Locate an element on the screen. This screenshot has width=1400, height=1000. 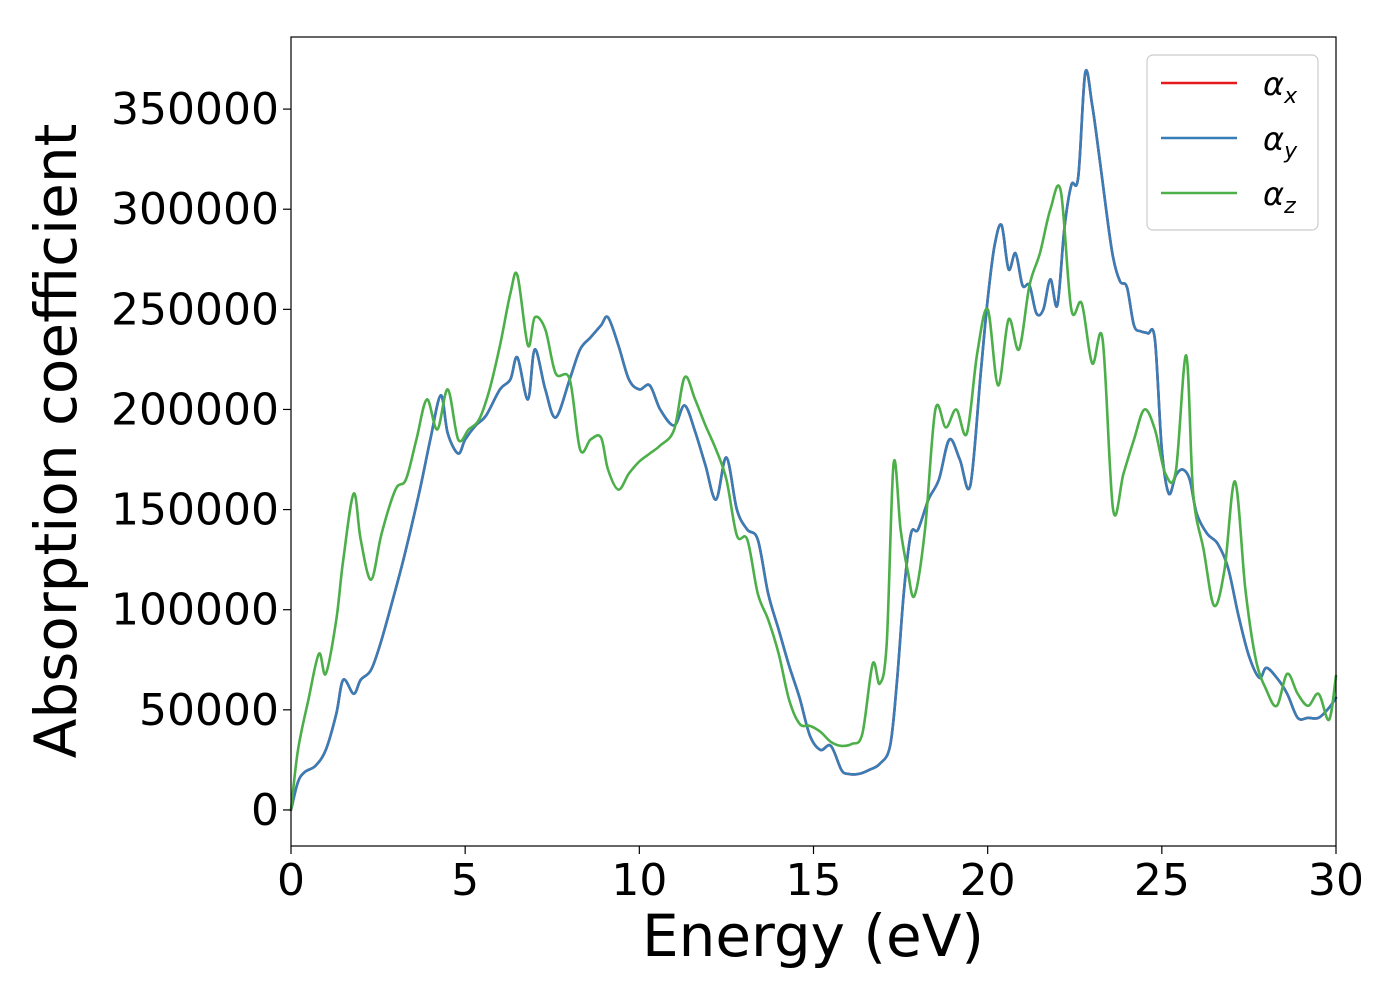
x-axis-title: Energy (eV) is located at coordinates (813, 936).